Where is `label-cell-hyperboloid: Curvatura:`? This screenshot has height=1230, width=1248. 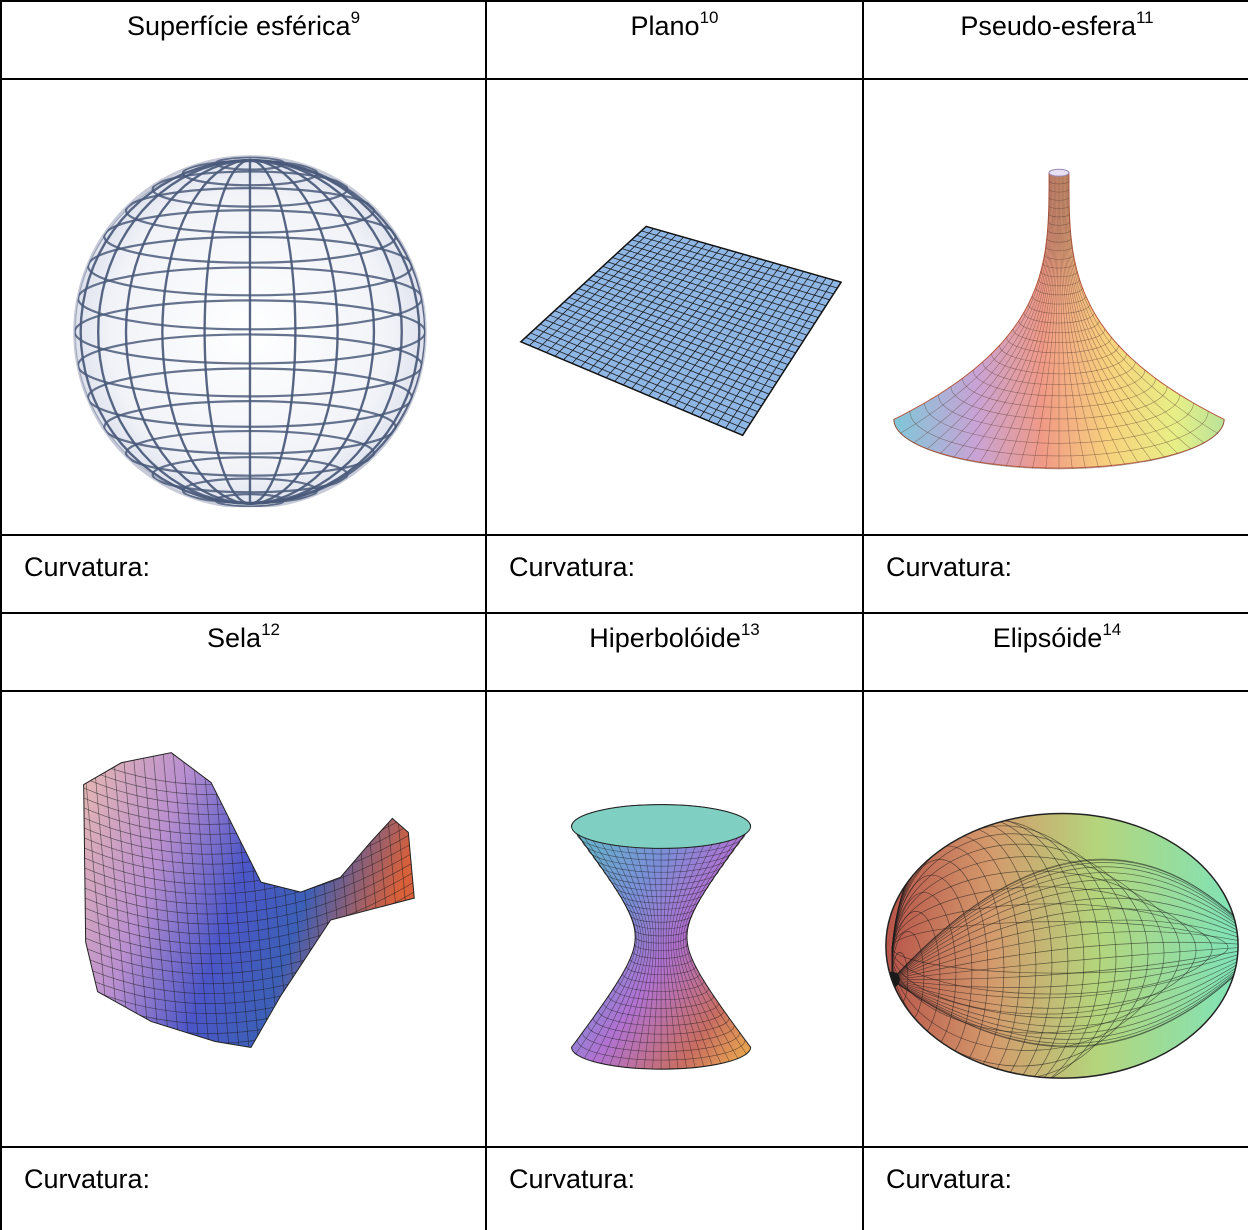 label-cell-hyperboloid: Curvatura: is located at coordinates (674, 1188).